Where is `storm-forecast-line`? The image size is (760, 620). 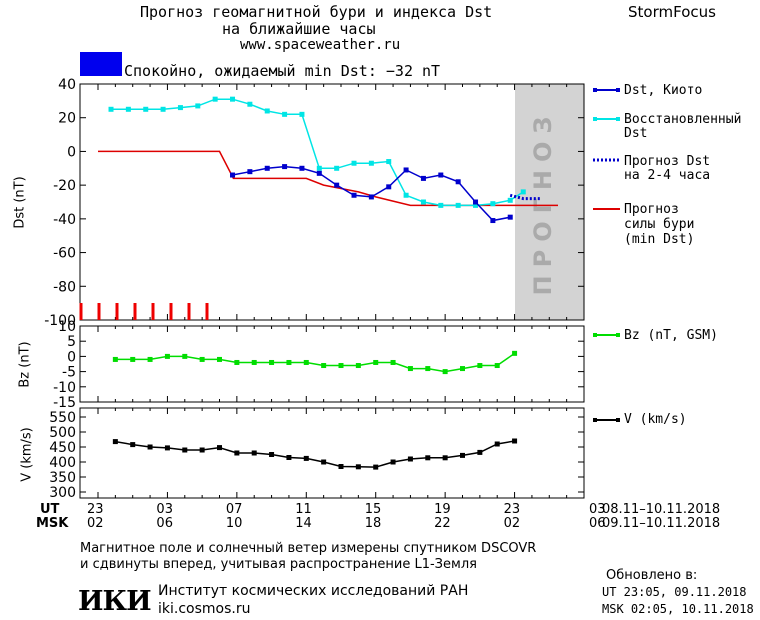
storm-forecast-line is located at coordinates (328, 178).